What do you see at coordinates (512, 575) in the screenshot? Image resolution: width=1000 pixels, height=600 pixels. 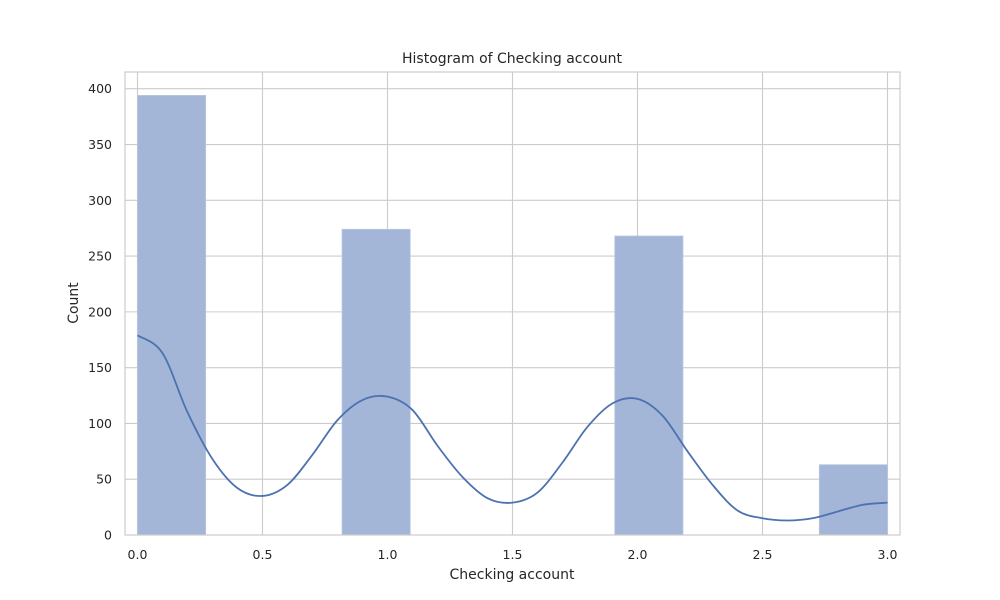 I see `x-axis-label: Checking account` at bounding box center [512, 575].